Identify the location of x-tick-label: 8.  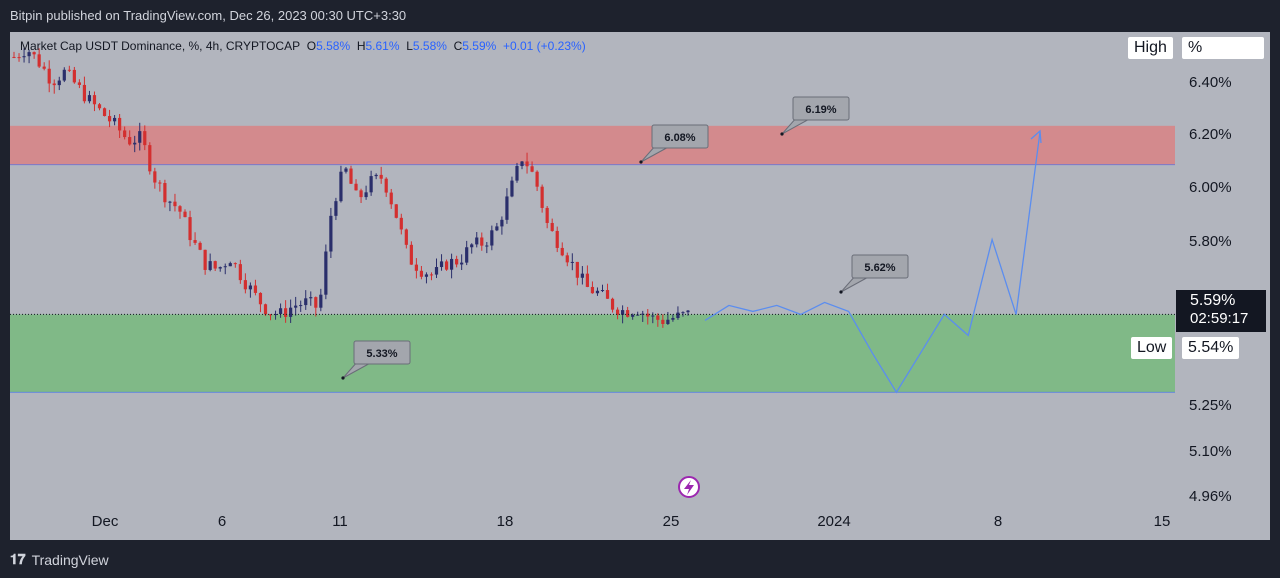
(998, 521).